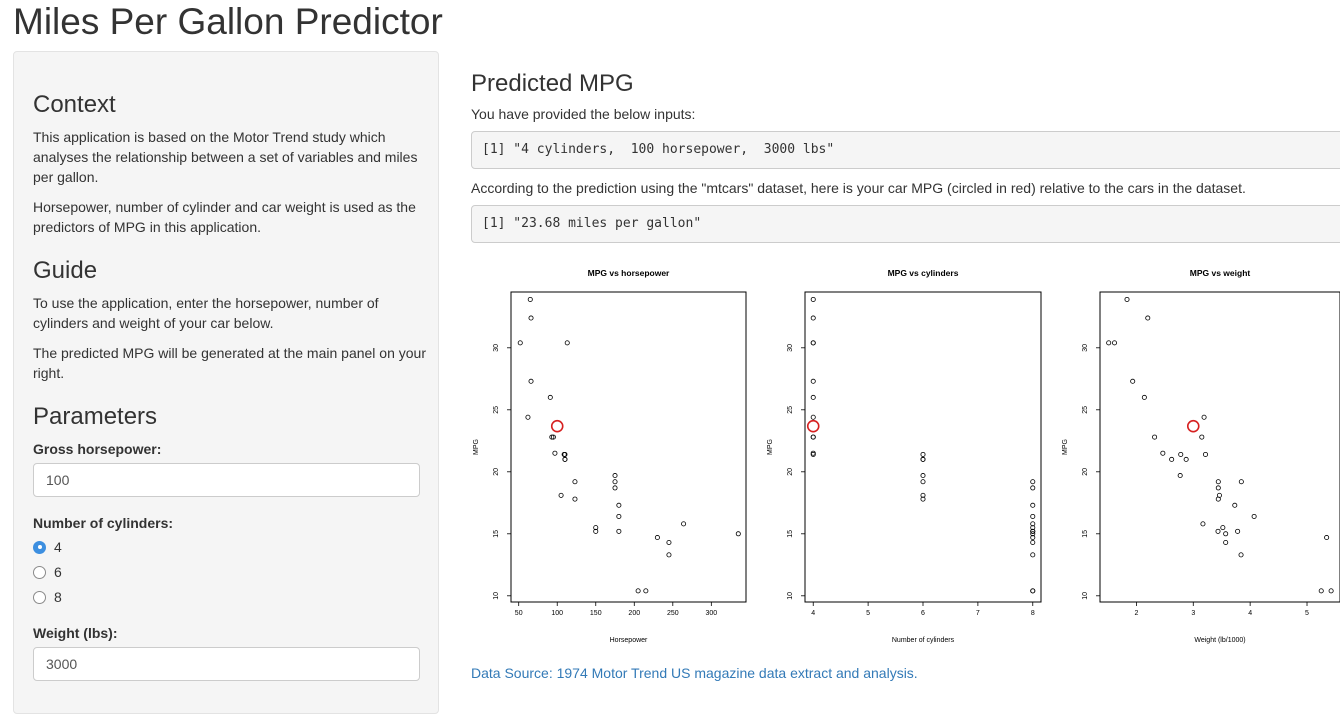  What do you see at coordinates (1085, 410) in the screenshot?
I see `y-tick-label: 25` at bounding box center [1085, 410].